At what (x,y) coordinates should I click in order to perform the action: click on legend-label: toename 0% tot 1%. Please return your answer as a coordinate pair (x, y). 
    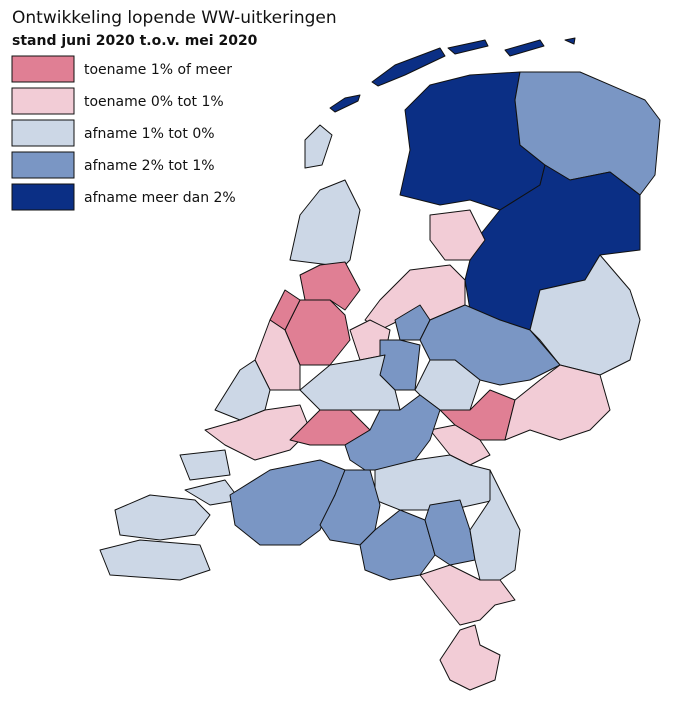
    Looking at the image, I should click on (154, 102).